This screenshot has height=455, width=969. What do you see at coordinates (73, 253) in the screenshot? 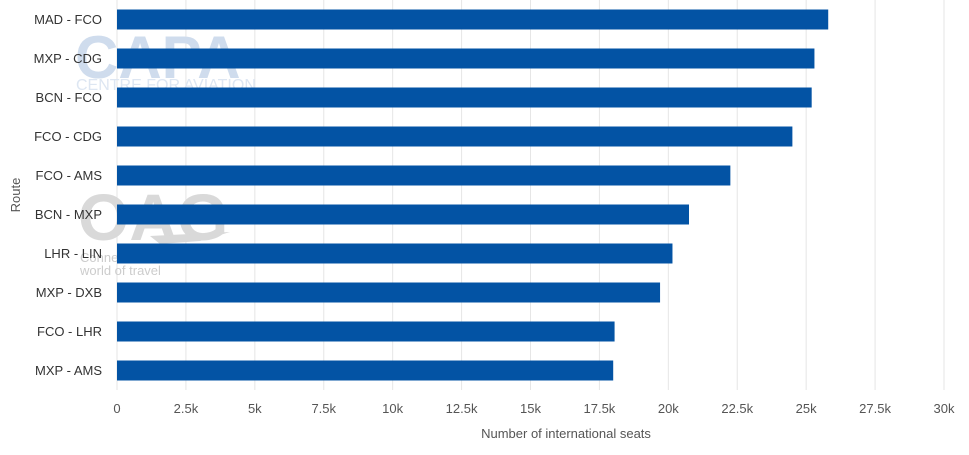
I see `y-tick-label: LHR - LIN` at bounding box center [73, 253].